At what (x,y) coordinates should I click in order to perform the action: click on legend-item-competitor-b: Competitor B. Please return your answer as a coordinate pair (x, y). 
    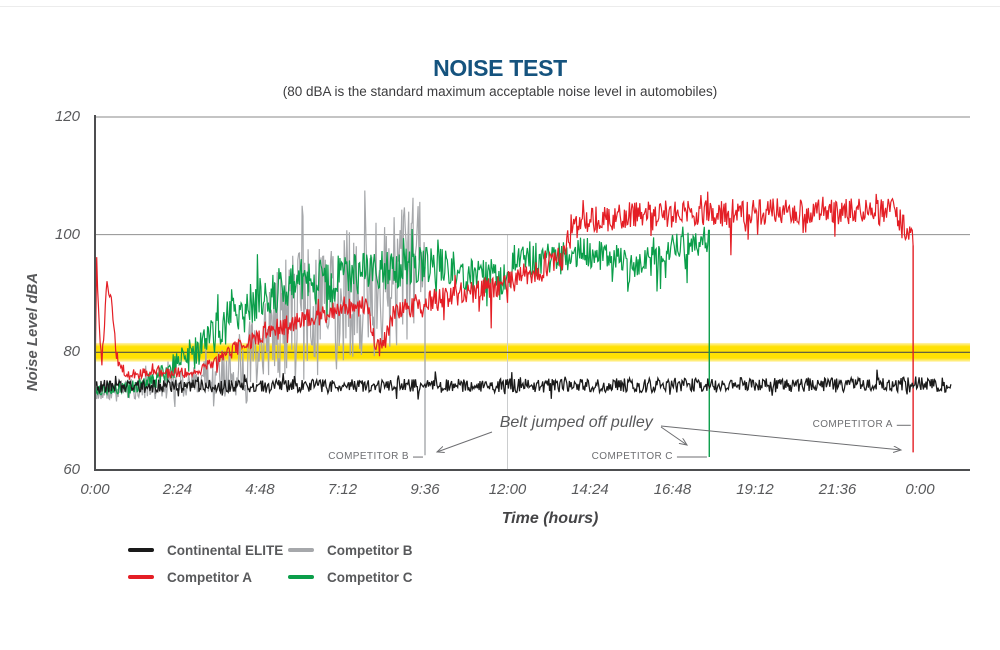
    Looking at the image, I should click on (350, 551).